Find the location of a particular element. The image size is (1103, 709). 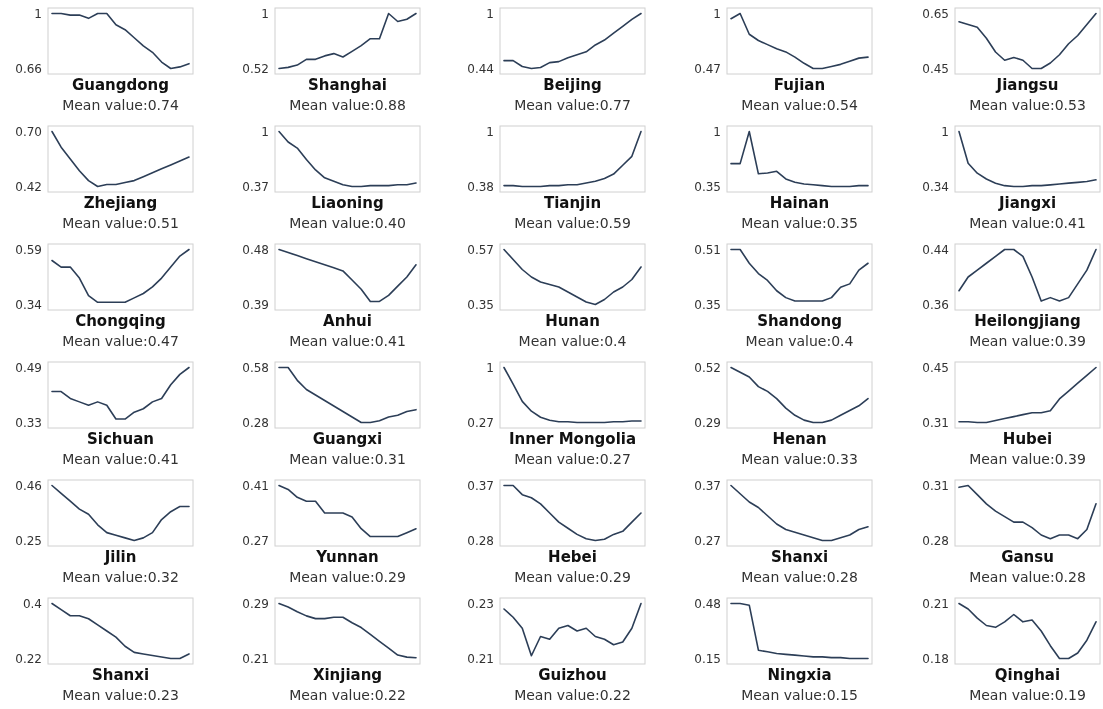

text: Mean value:0.27 is located at coordinates (572, 459).